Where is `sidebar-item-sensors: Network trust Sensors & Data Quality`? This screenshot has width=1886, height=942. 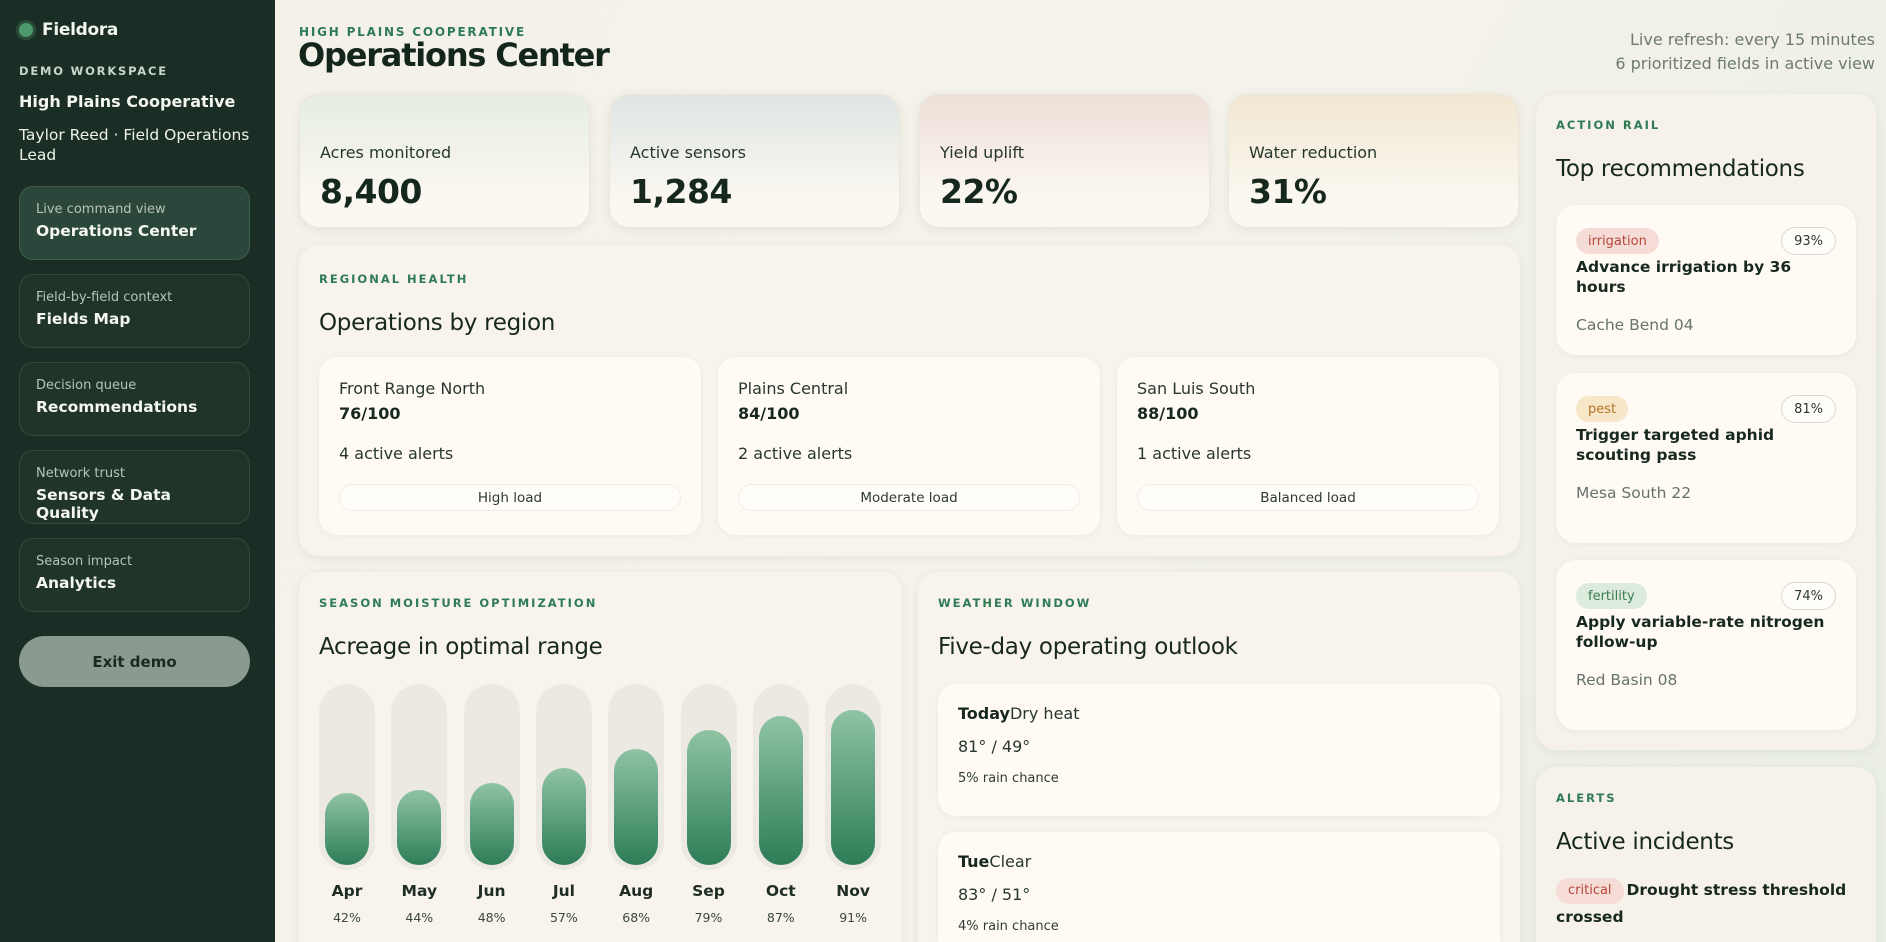
sidebar-item-sensors: Network trust Sensors & Data Quality is located at coordinates (134, 487).